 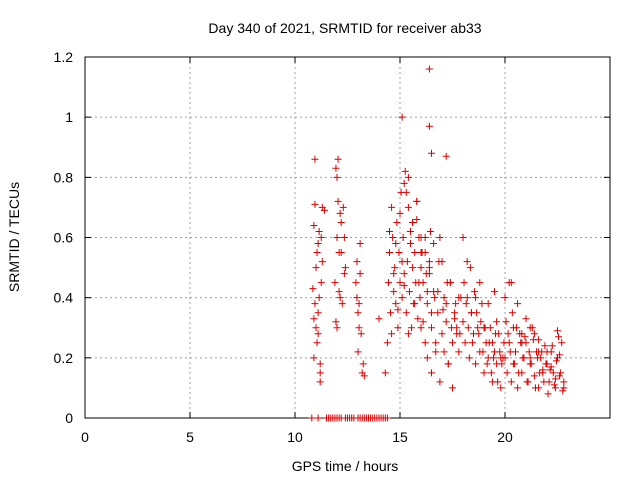 What do you see at coordinates (64, 238) in the screenshot?
I see `y-tick-label: 0.6` at bounding box center [64, 238].